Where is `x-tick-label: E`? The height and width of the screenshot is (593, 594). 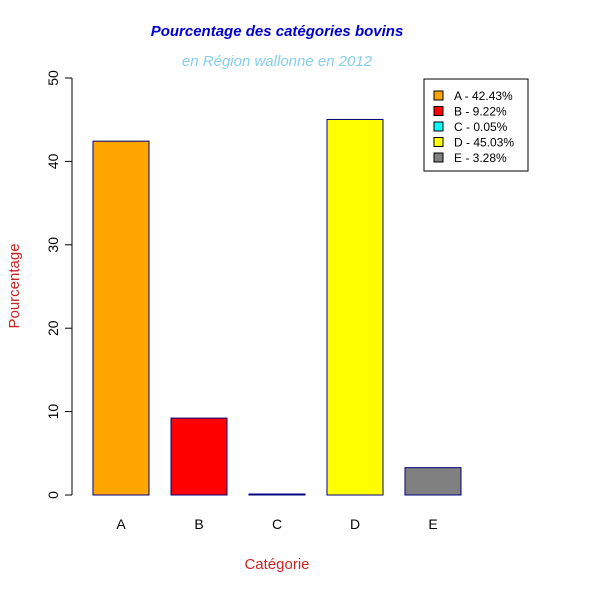
x-tick-label: E is located at coordinates (432, 524).